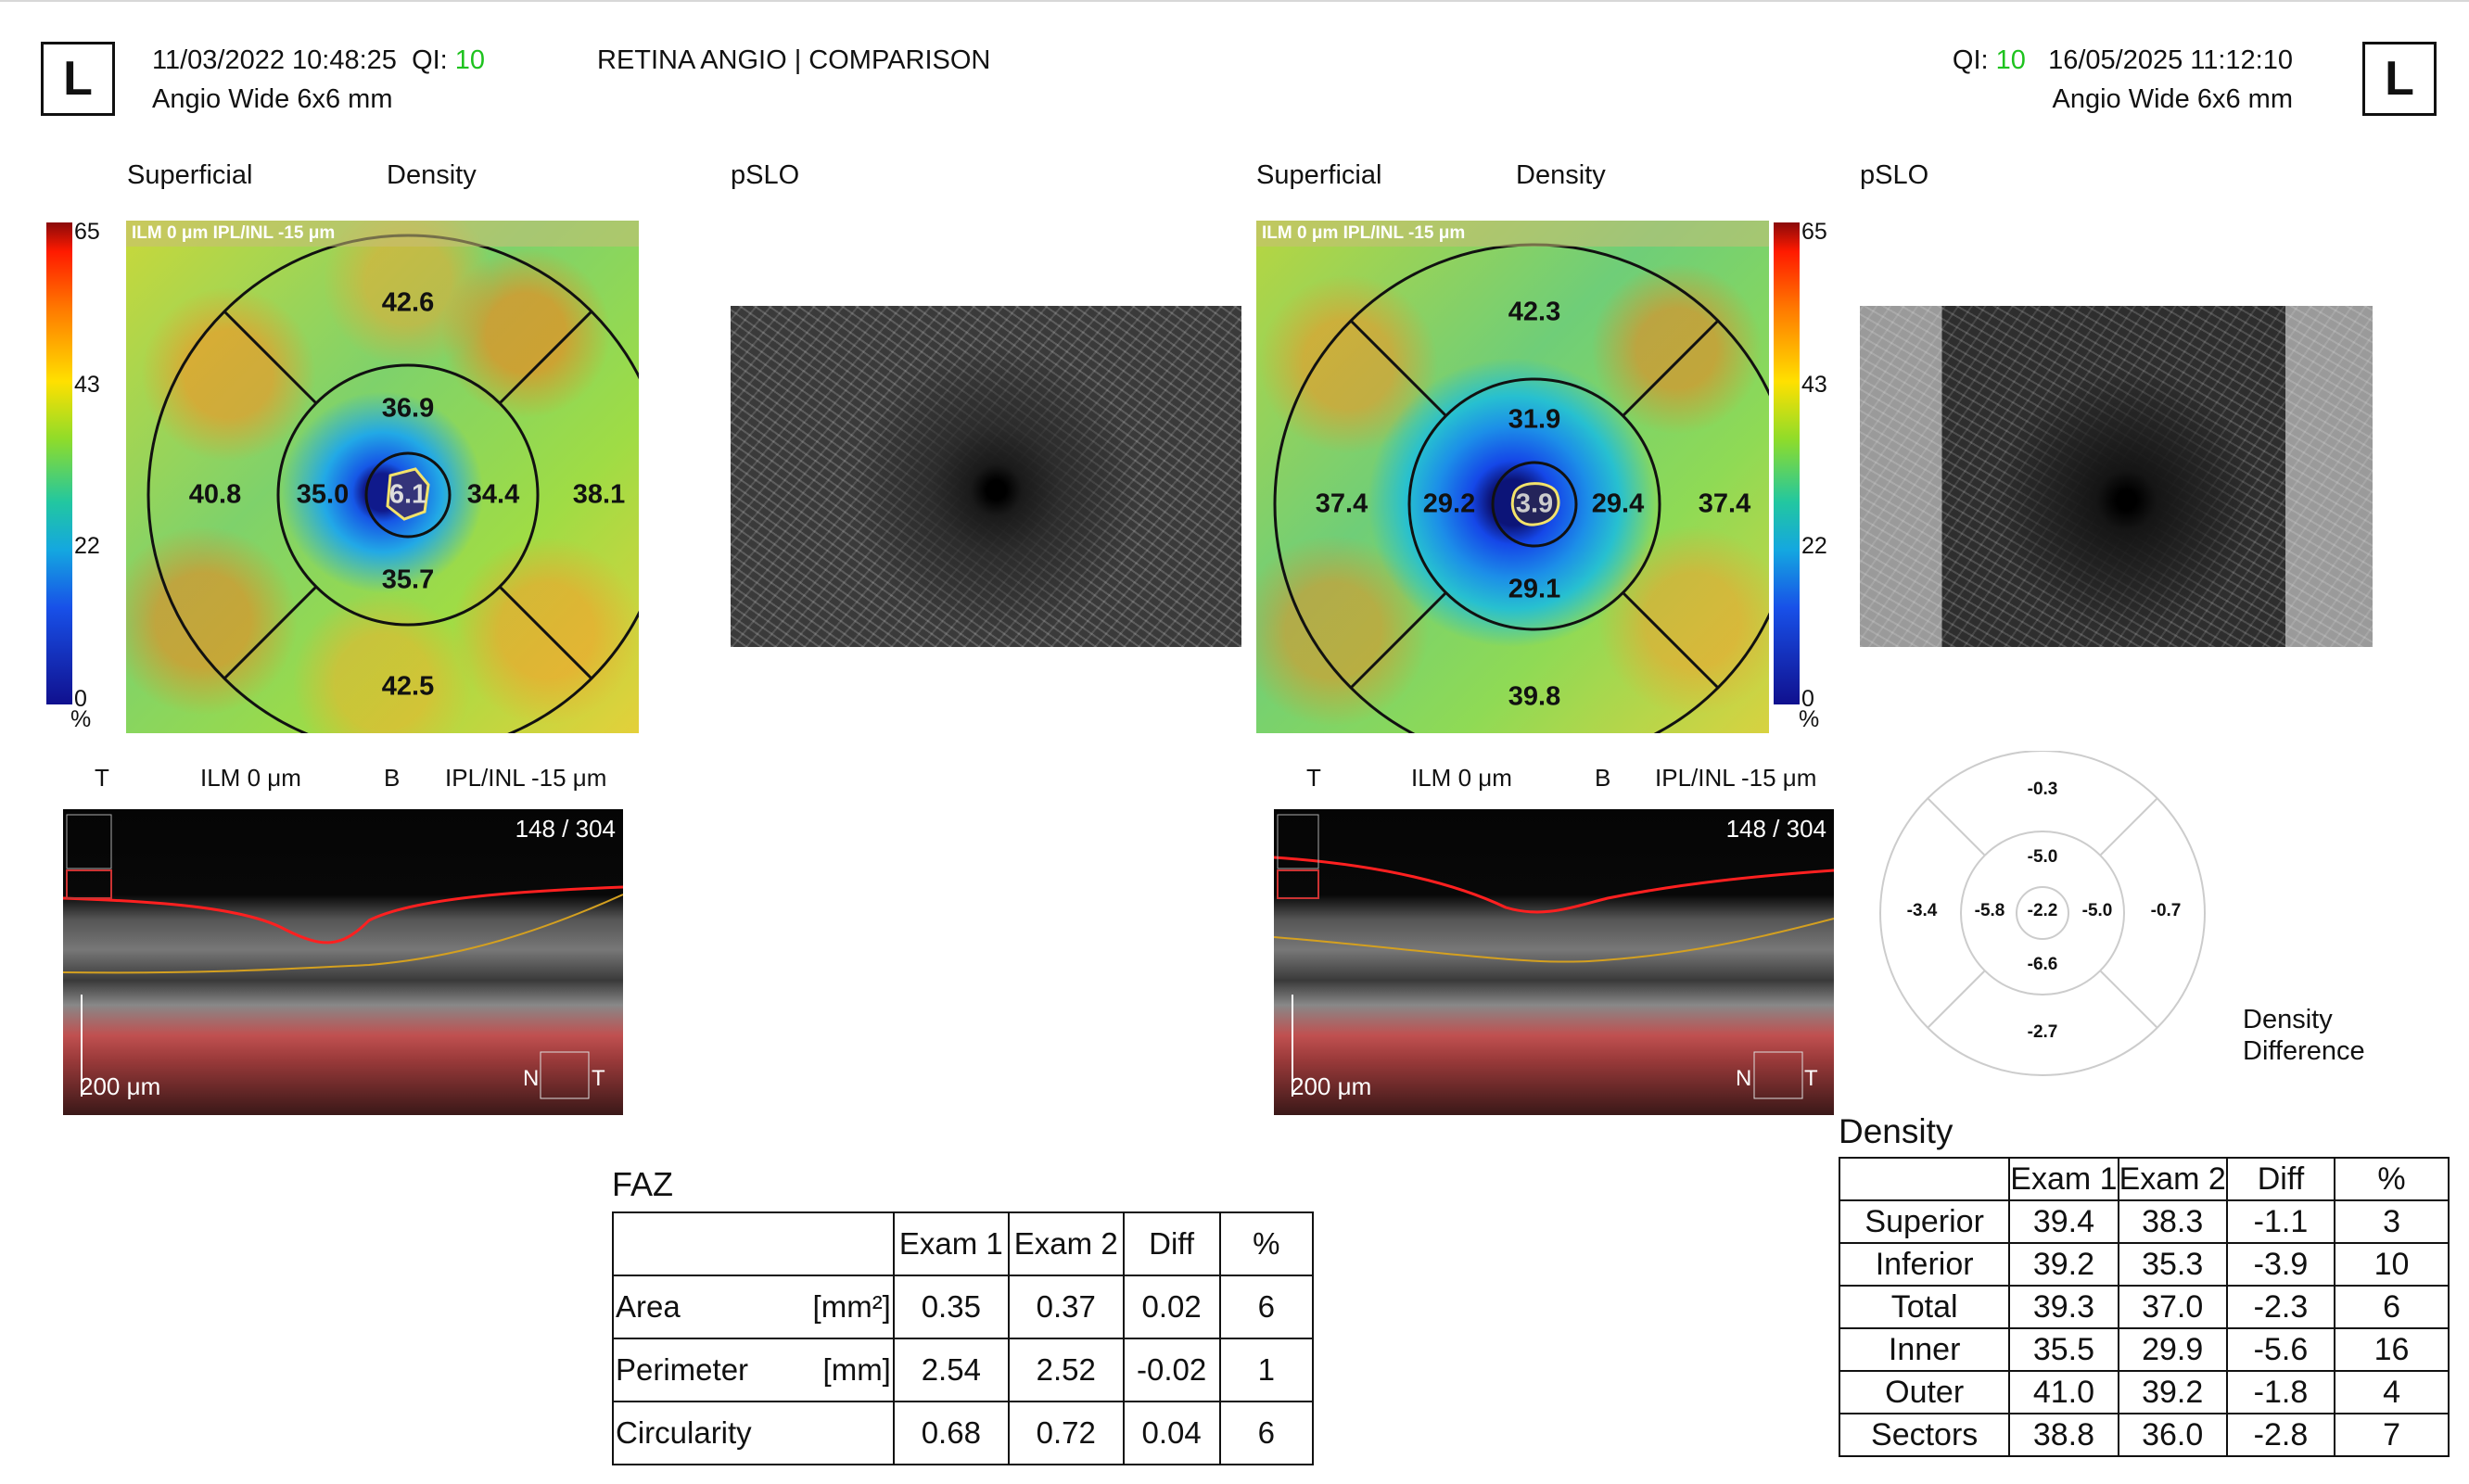  I want to click on exam2-layer-bar: ILM 0 μm IPL/INL -15 μm, so click(1512, 234).